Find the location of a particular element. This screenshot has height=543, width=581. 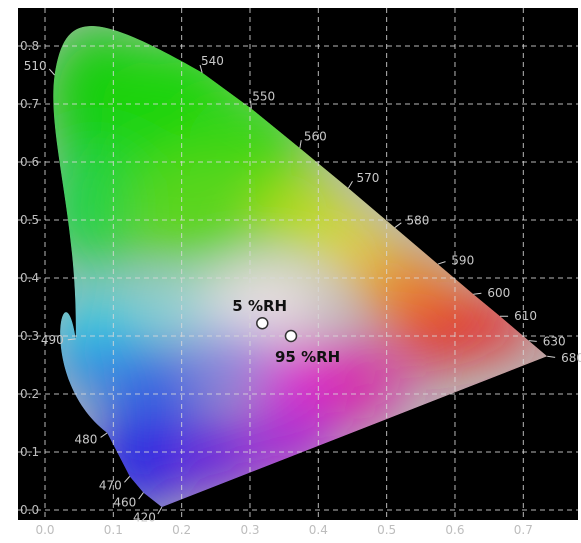

y-tick-label: 0.6 is located at coordinates (29, 162).